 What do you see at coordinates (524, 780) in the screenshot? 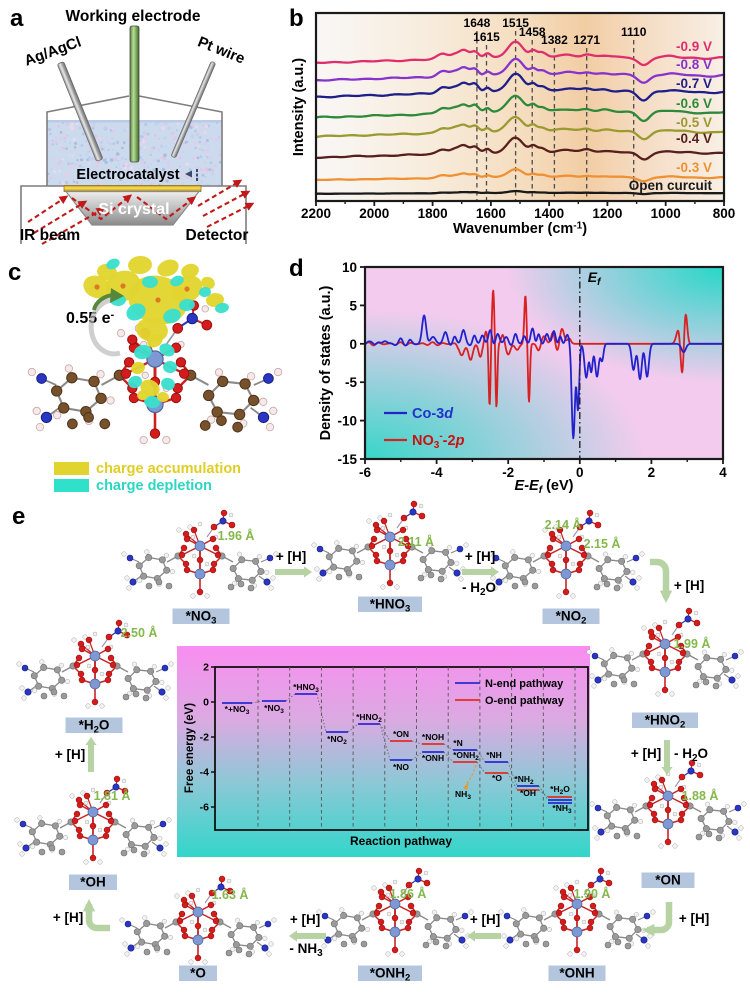
I see `svg-text: *NH2` at bounding box center [524, 780].